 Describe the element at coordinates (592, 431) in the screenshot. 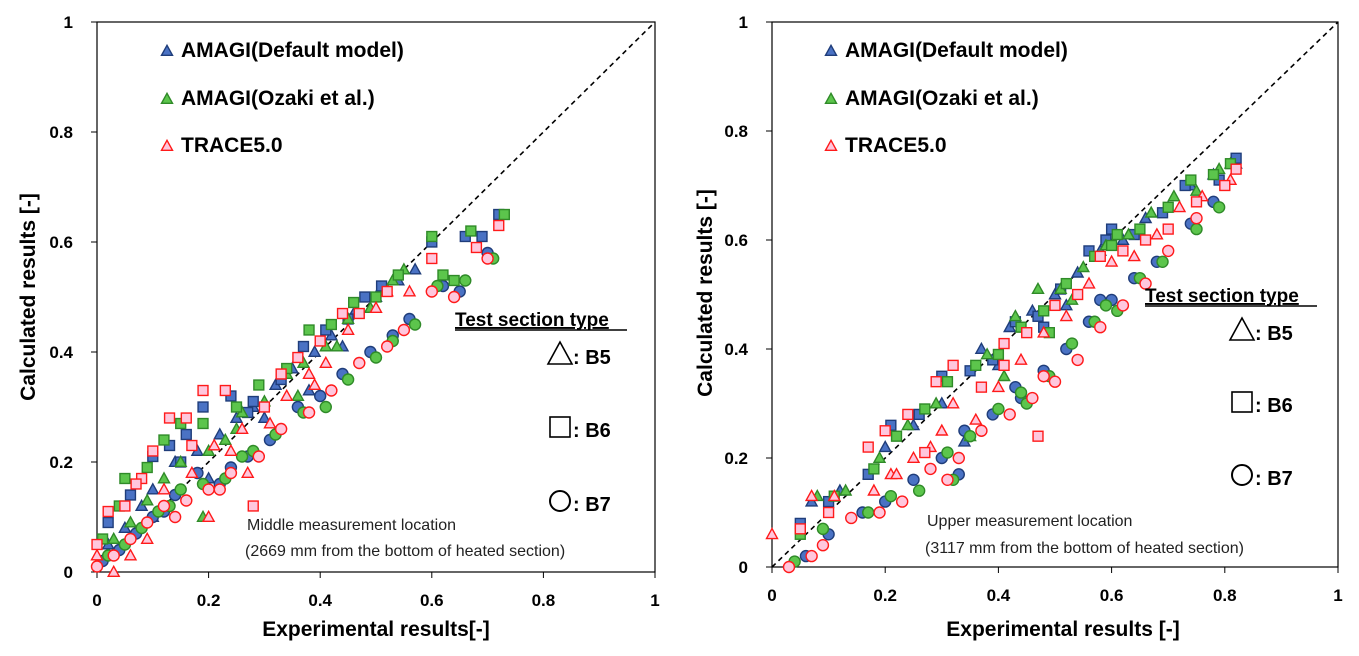

I see `test-section-item-label: : B6` at that location.